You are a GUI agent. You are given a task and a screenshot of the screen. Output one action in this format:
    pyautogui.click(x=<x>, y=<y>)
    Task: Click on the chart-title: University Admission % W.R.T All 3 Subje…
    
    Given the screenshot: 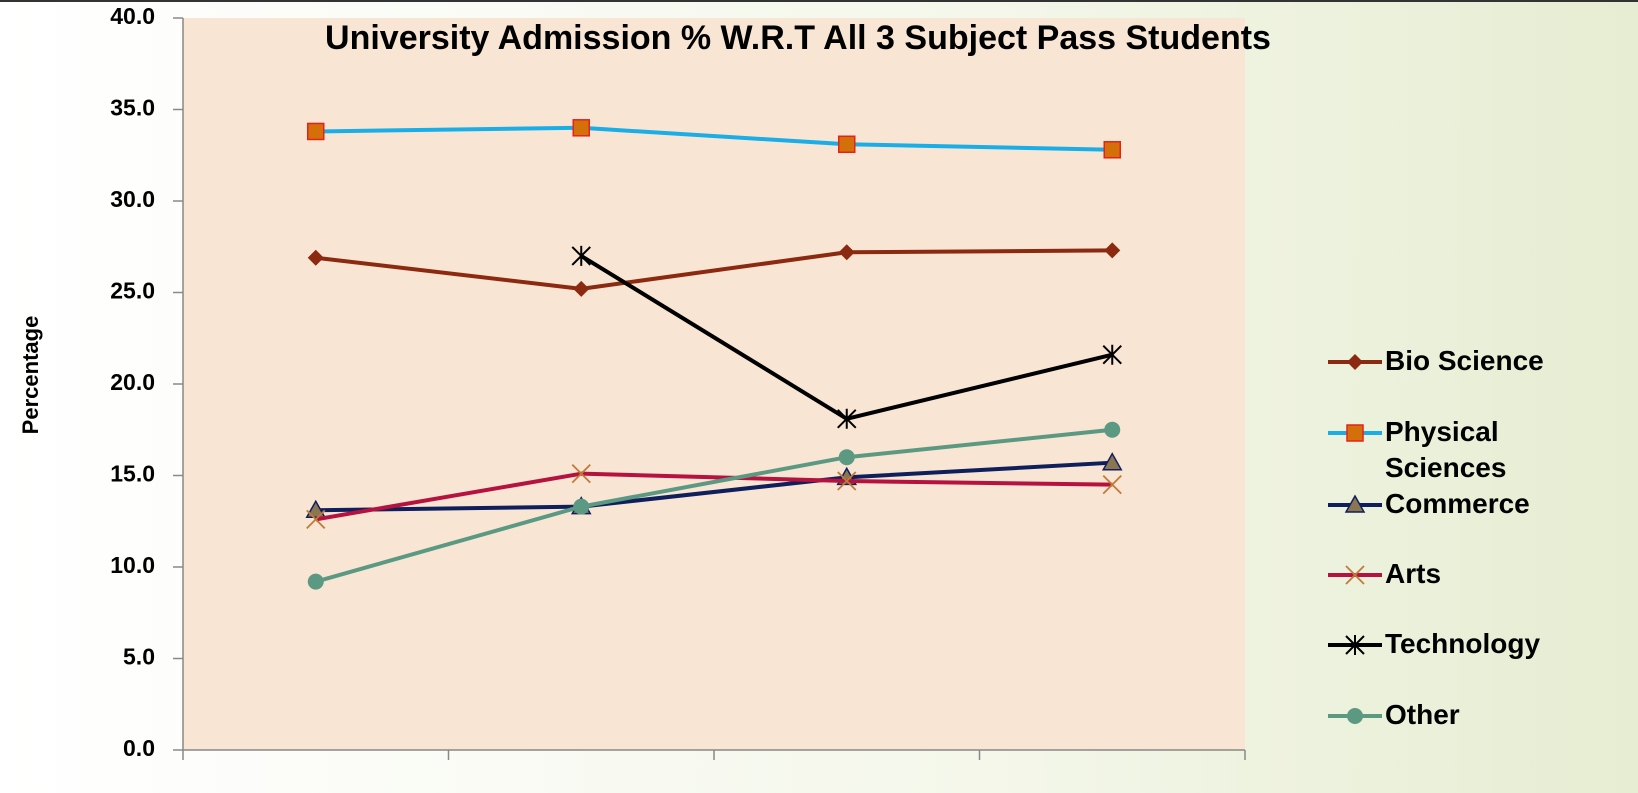 What is the action you would take?
    pyautogui.click(x=798, y=38)
    